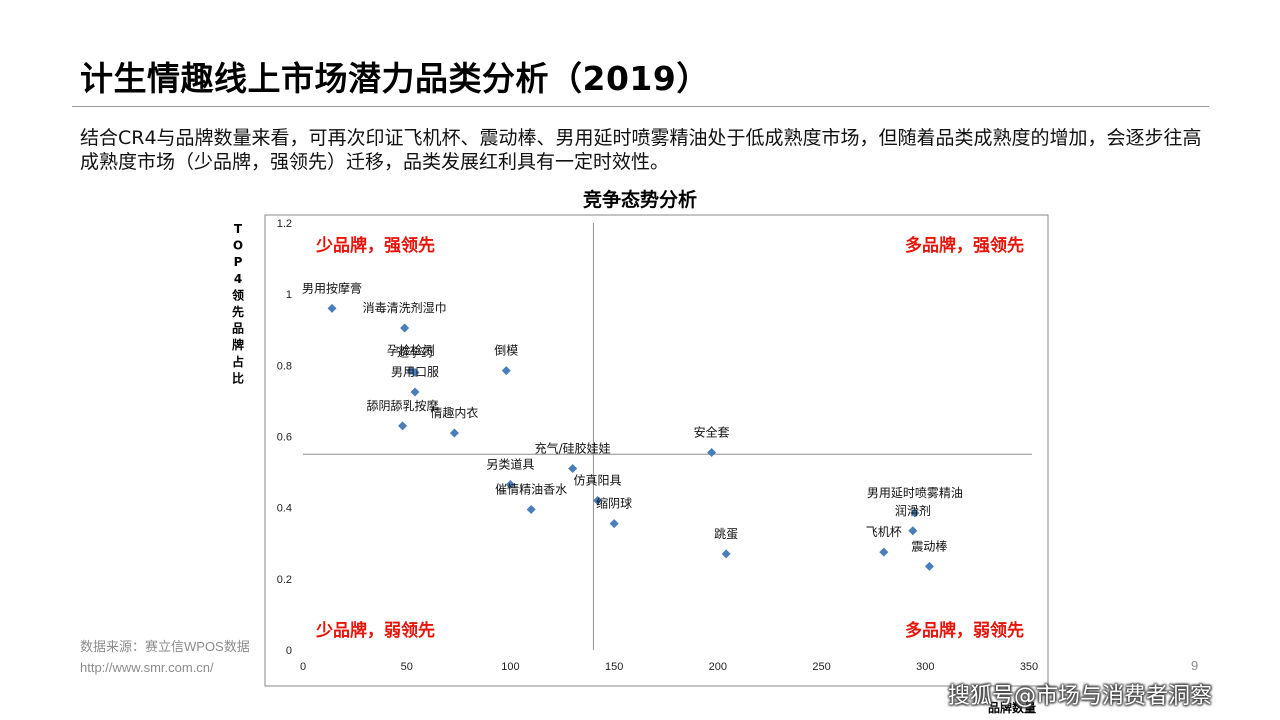  I want to click on y-tick-label: 0.4, so click(284, 509).